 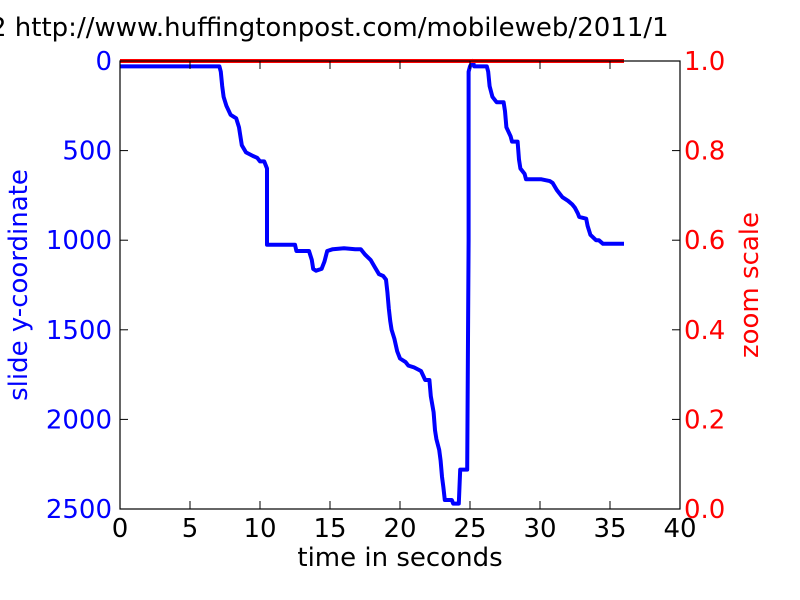 What do you see at coordinates (609, 529) in the screenshot?
I see `x-tick-label: 35` at bounding box center [609, 529].